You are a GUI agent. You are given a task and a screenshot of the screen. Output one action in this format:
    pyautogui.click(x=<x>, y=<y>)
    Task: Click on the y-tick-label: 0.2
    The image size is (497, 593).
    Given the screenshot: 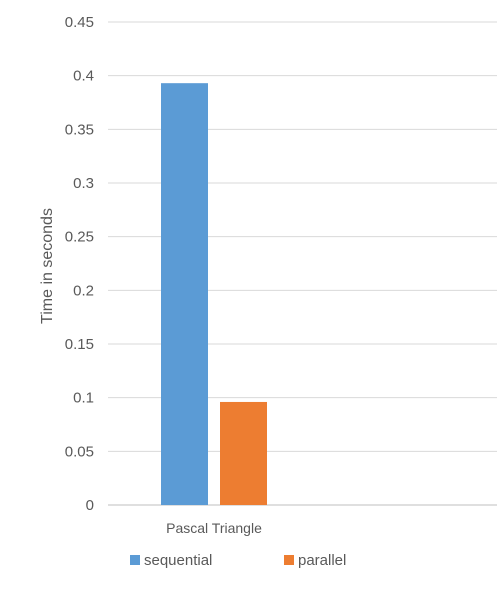 What is the action you would take?
    pyautogui.click(x=83, y=290)
    